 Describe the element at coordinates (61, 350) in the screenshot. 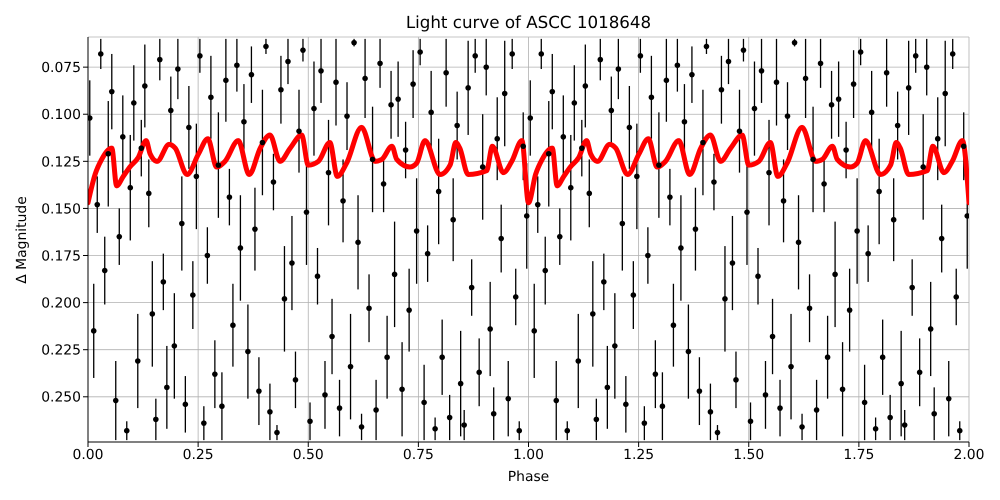

I see `y-tick-label: 0.225` at that location.